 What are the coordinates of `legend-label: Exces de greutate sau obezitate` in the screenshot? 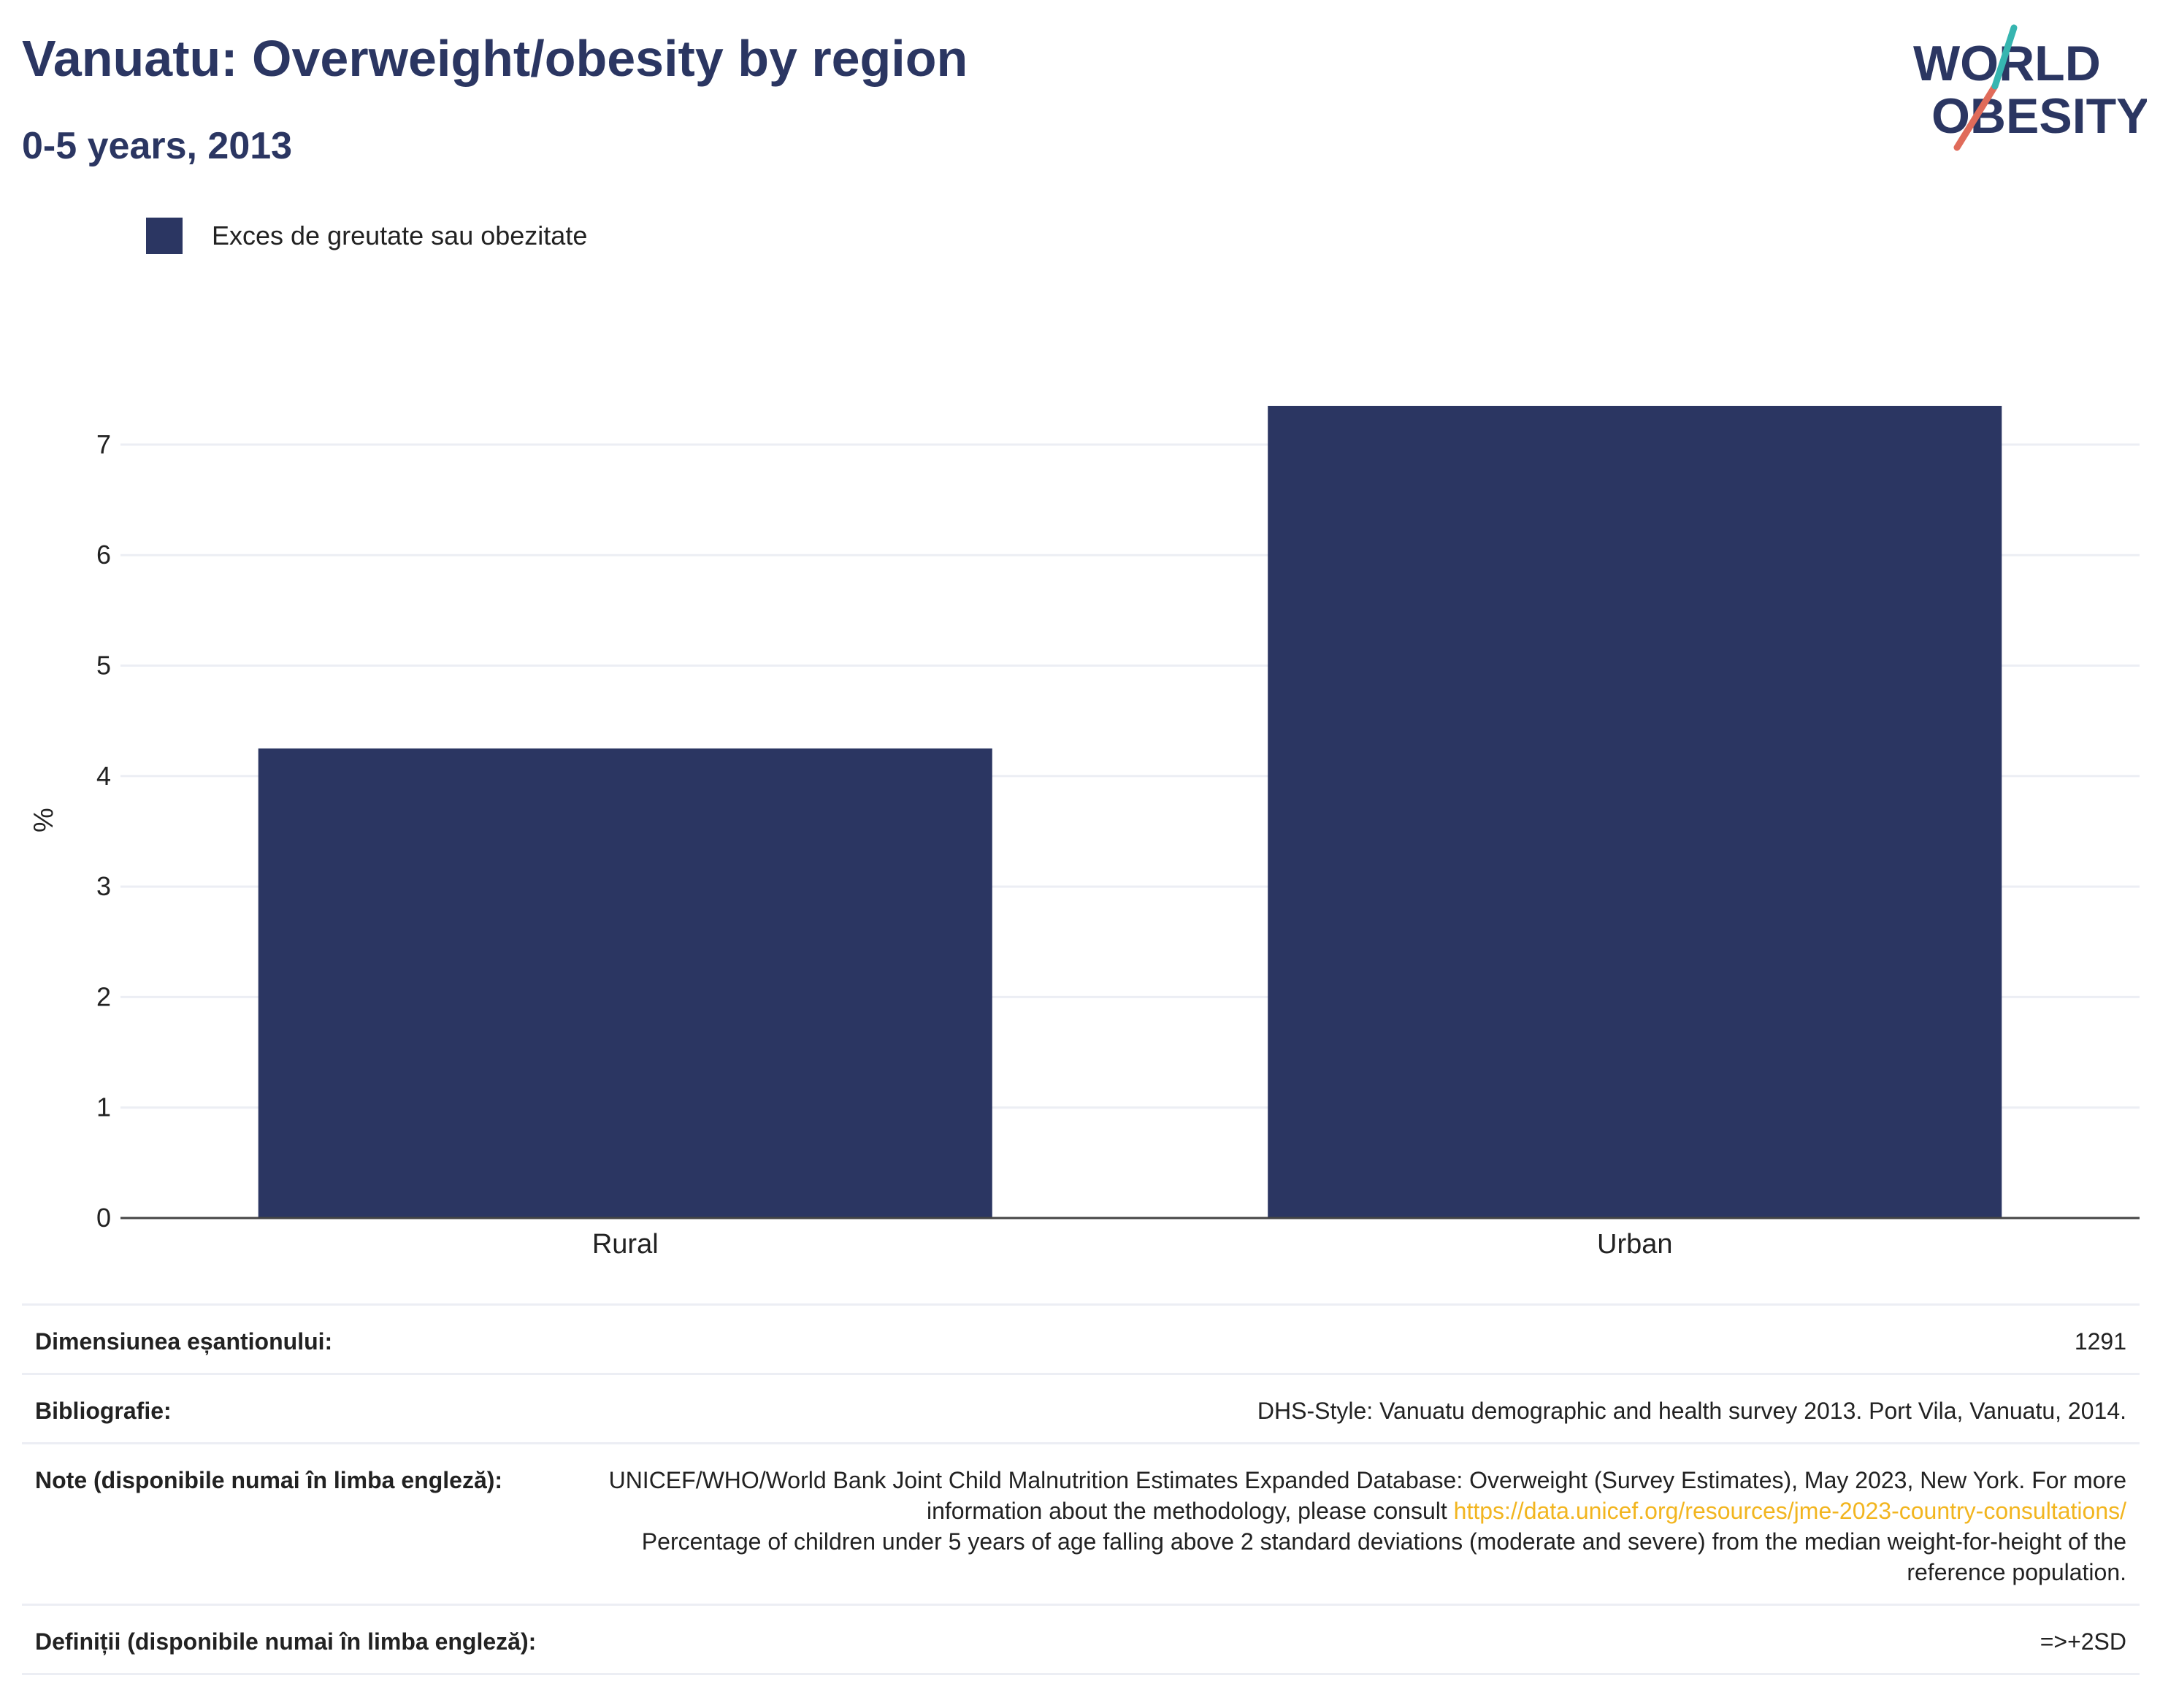 It's located at (400, 235).